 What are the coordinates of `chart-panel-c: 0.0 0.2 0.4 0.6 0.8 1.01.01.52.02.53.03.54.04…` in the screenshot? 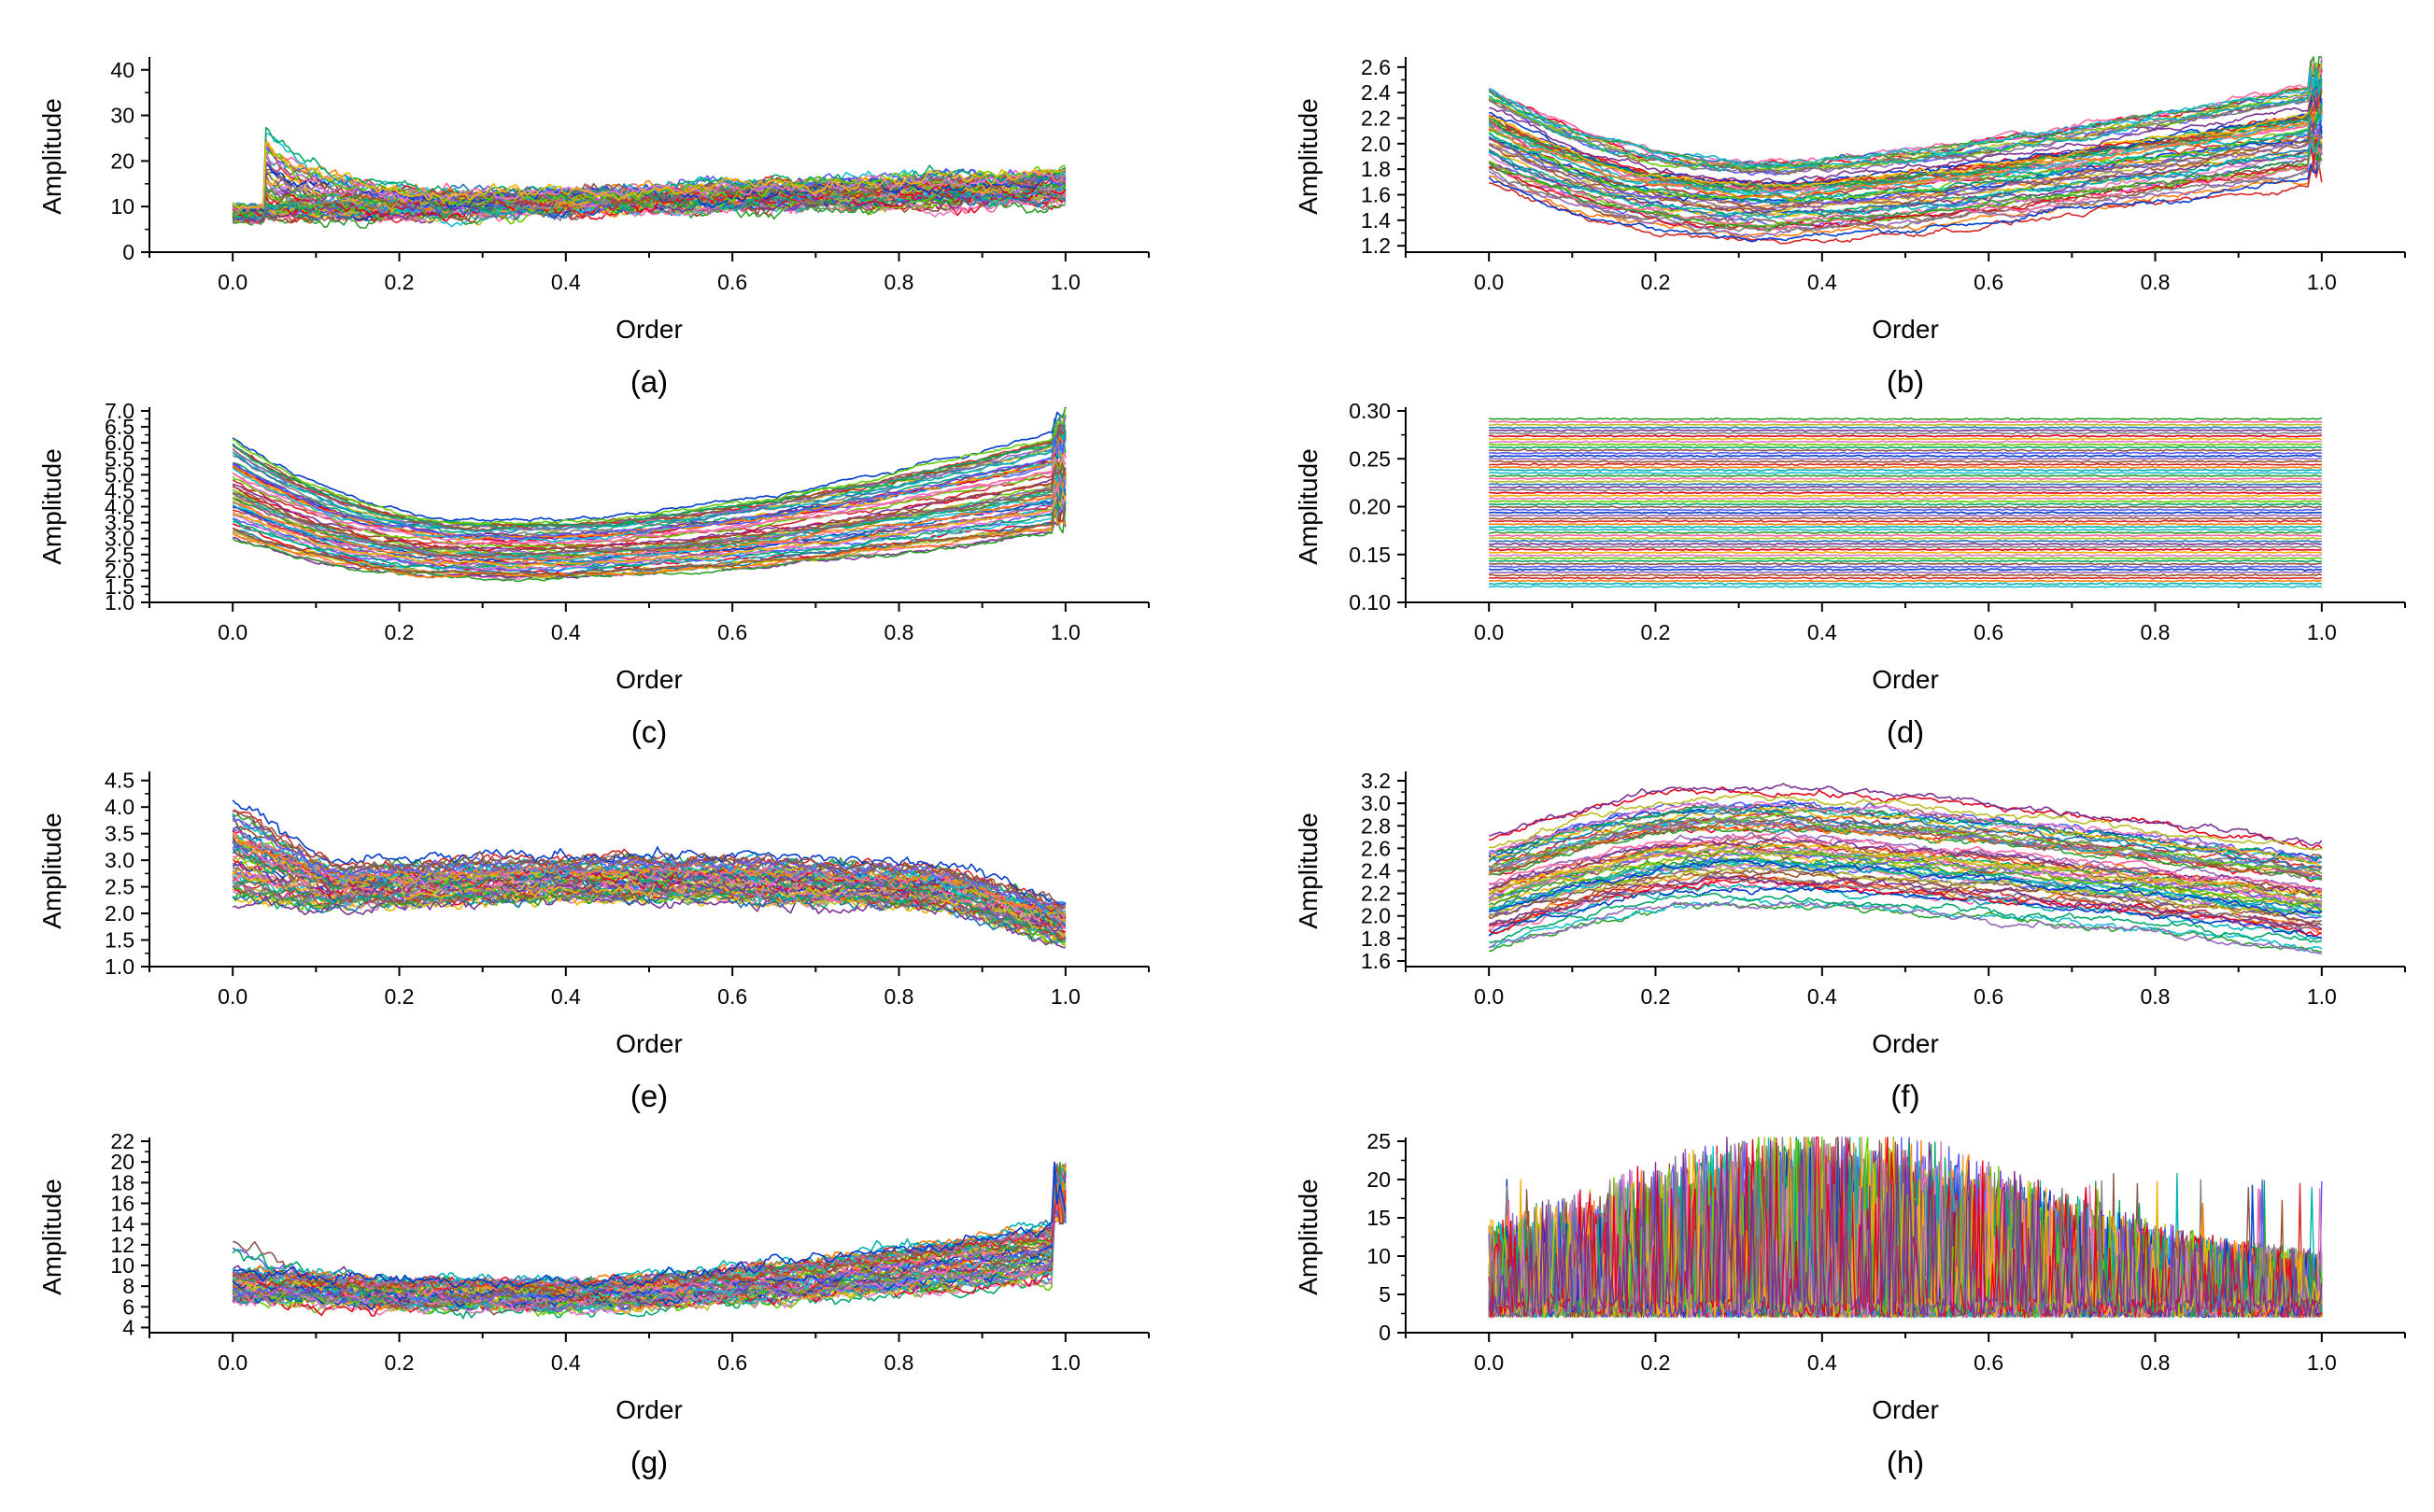 It's located at (593, 574).